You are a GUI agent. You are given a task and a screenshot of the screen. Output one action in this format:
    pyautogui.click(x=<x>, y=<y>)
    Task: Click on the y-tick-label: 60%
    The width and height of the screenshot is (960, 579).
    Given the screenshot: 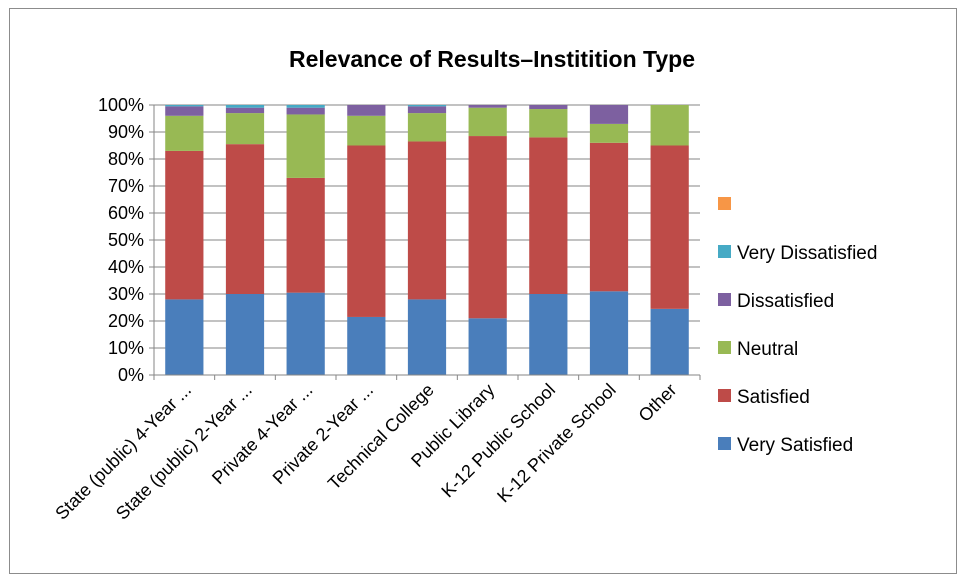 What is the action you would take?
    pyautogui.click(x=126, y=213)
    